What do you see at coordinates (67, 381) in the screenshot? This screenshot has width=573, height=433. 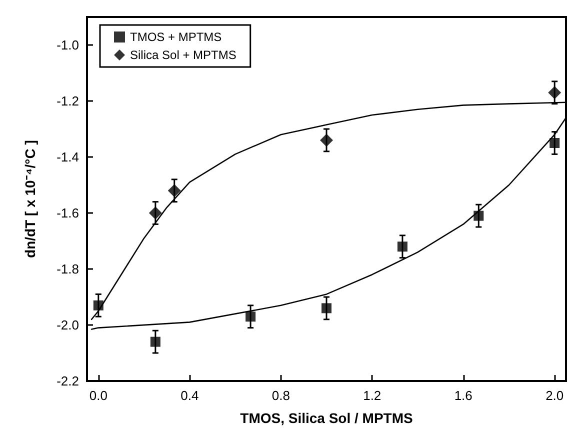 I see `y-tick-label: -2.2` at bounding box center [67, 381].